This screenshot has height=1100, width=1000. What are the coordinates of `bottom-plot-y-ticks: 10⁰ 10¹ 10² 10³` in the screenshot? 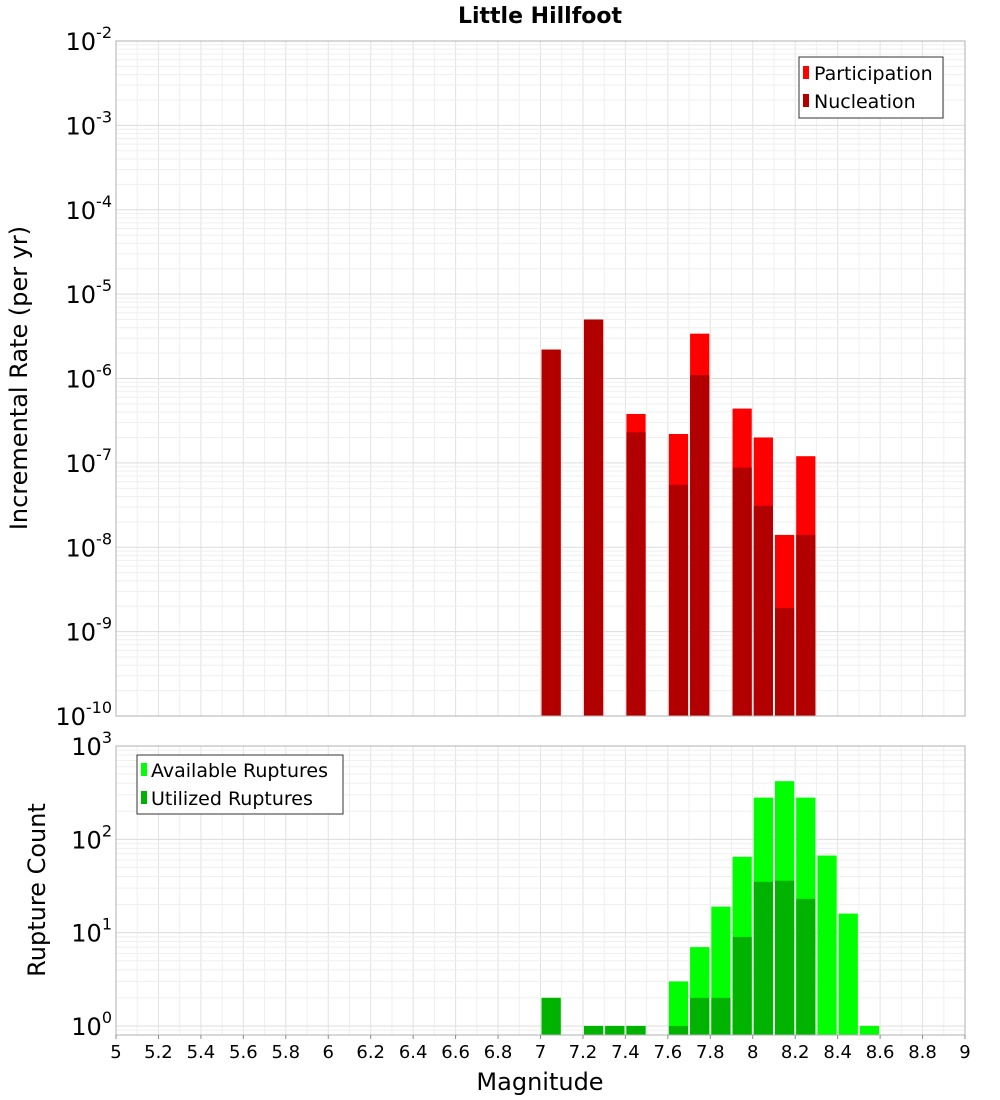 It's located at (91, 884).